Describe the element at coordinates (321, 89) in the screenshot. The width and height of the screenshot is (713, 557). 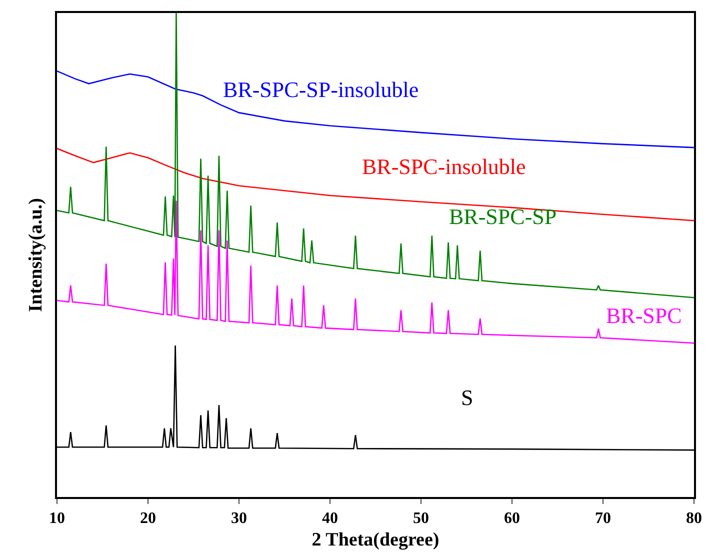
I see `series-label: BR-SPC-SP-insoluble` at that location.